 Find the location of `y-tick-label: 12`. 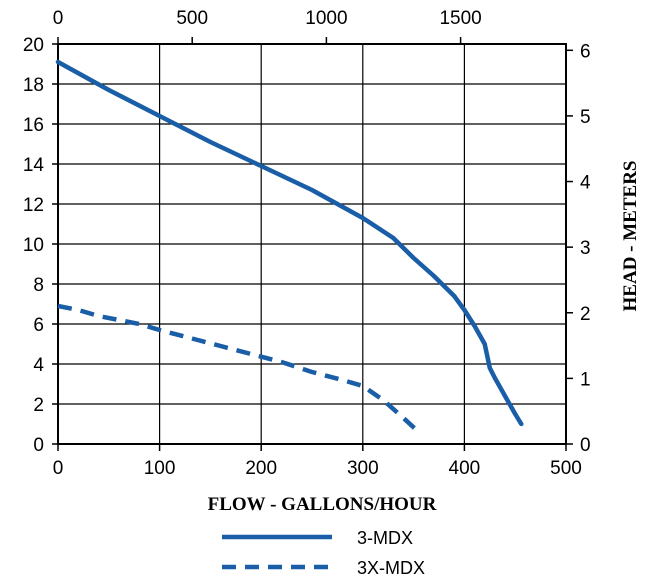

y-tick-label: 12 is located at coordinates (33, 205).